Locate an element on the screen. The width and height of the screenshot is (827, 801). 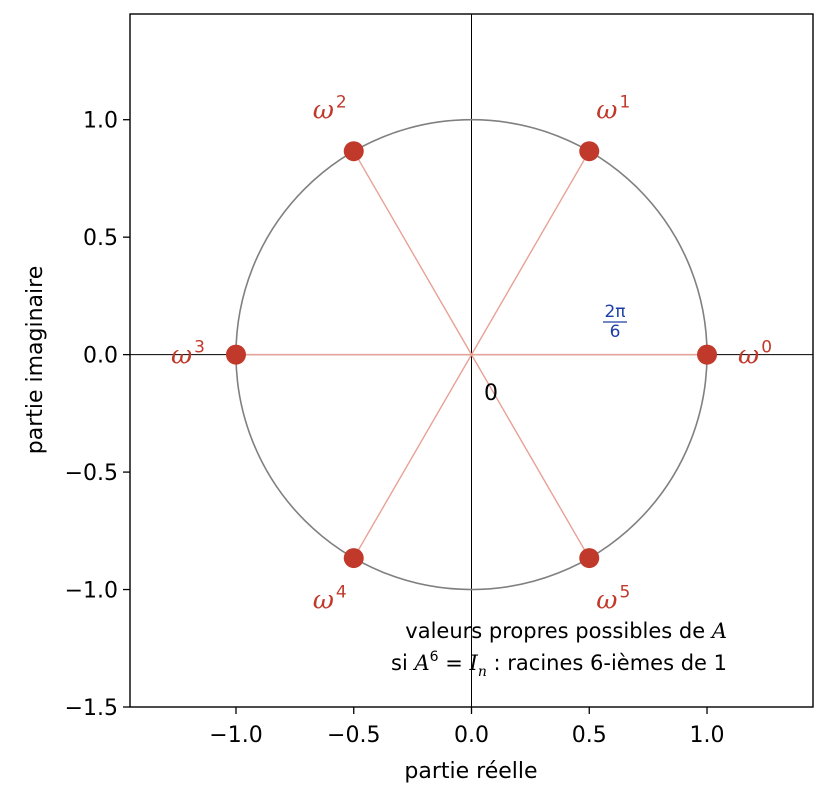
root-label-exponent: 3 is located at coordinates (199, 348).